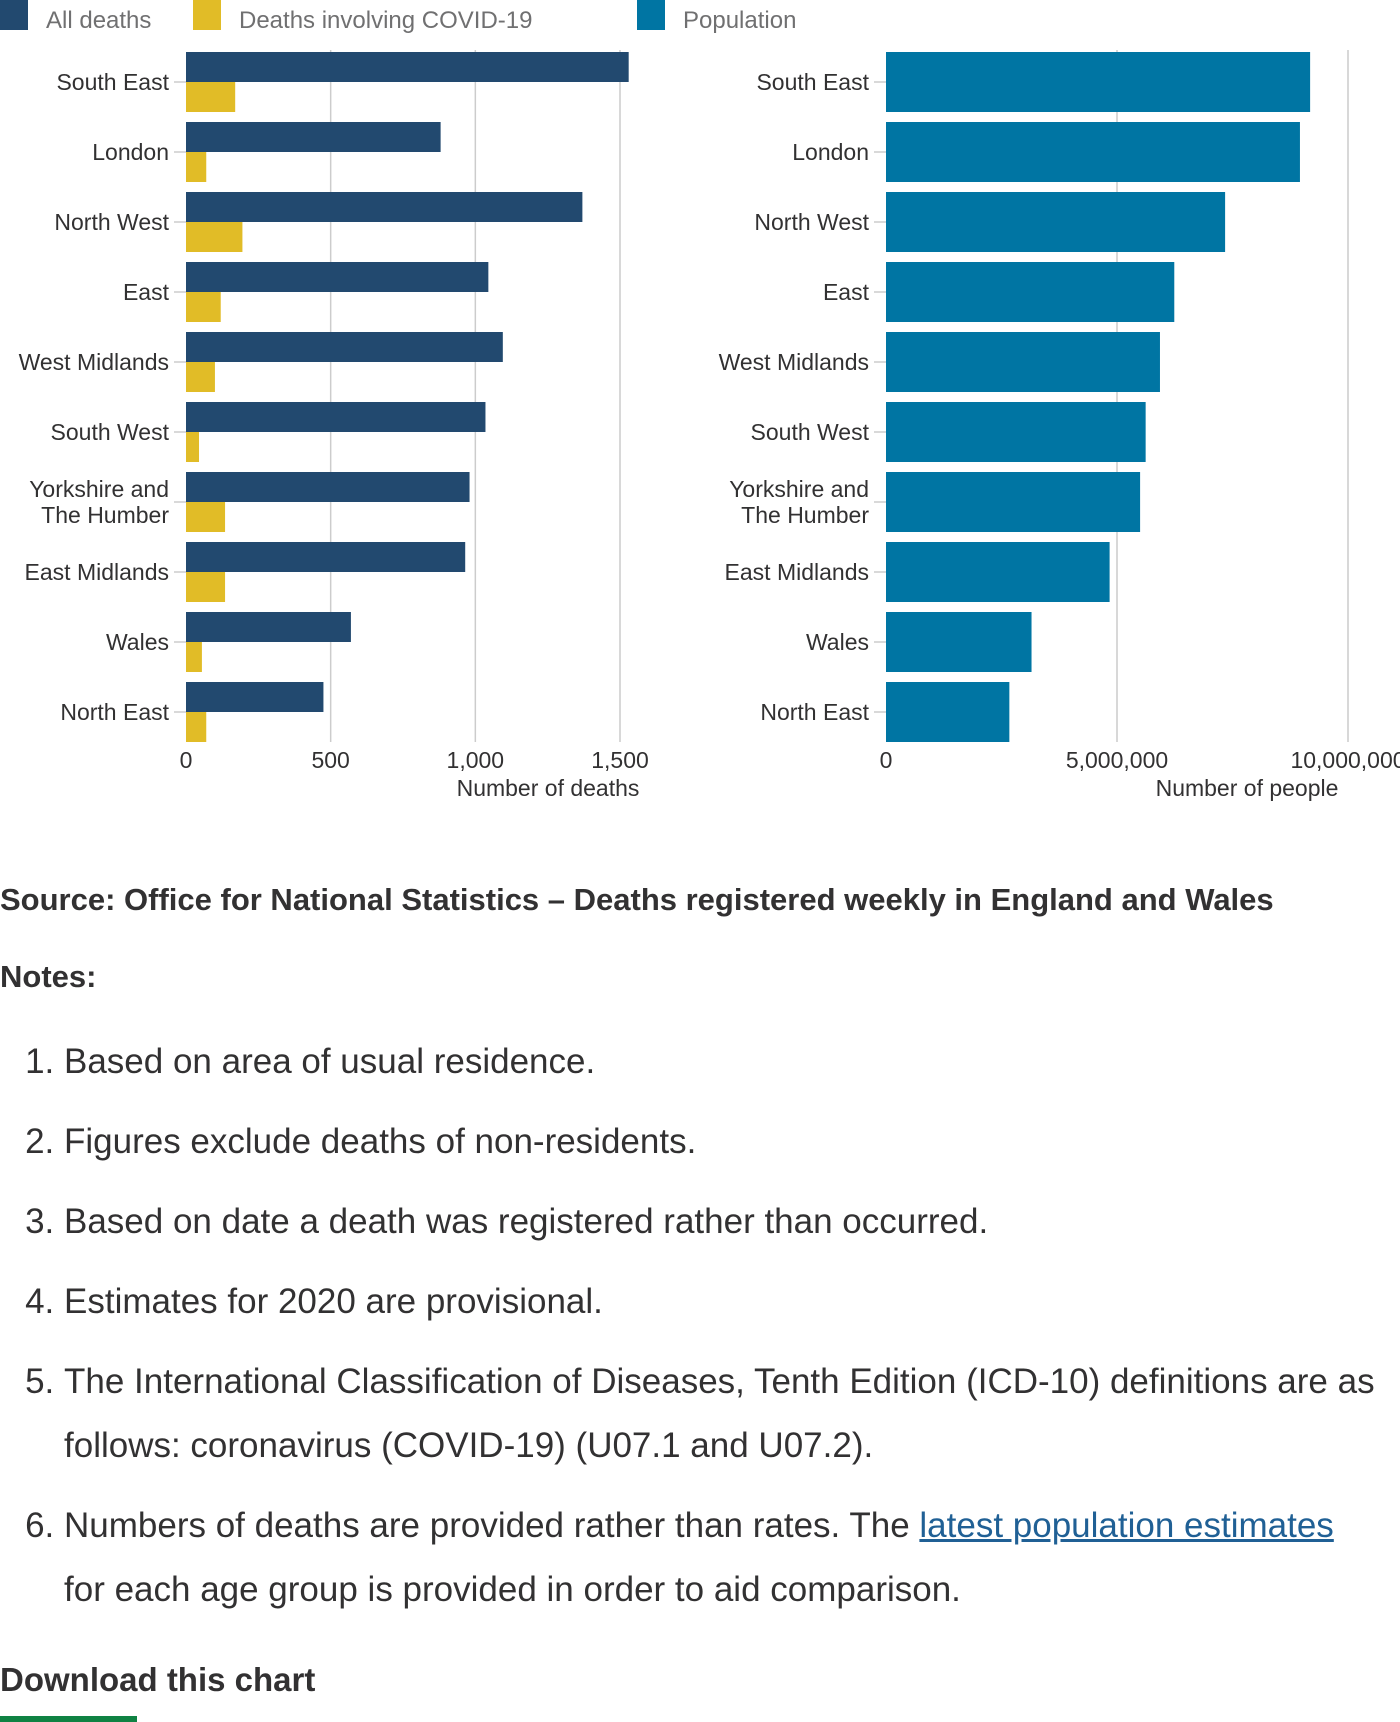 Image resolution: width=1400 pixels, height=1722 pixels. I want to click on legend-label-covid-deaths: Deaths involving COVID-19, so click(386, 20).